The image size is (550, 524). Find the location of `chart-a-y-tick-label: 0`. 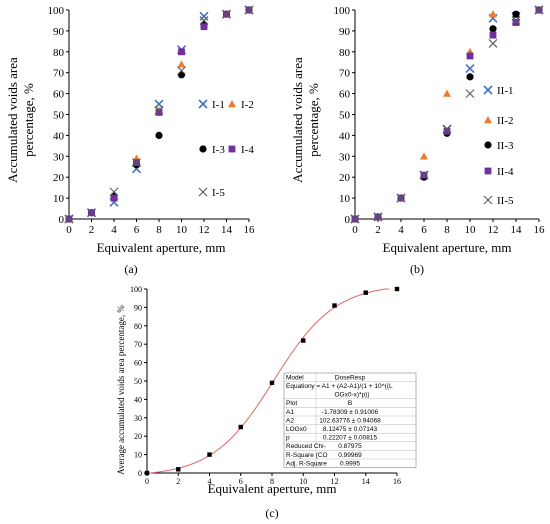

chart-a-y-tick-label: 0 is located at coordinates (62, 220).